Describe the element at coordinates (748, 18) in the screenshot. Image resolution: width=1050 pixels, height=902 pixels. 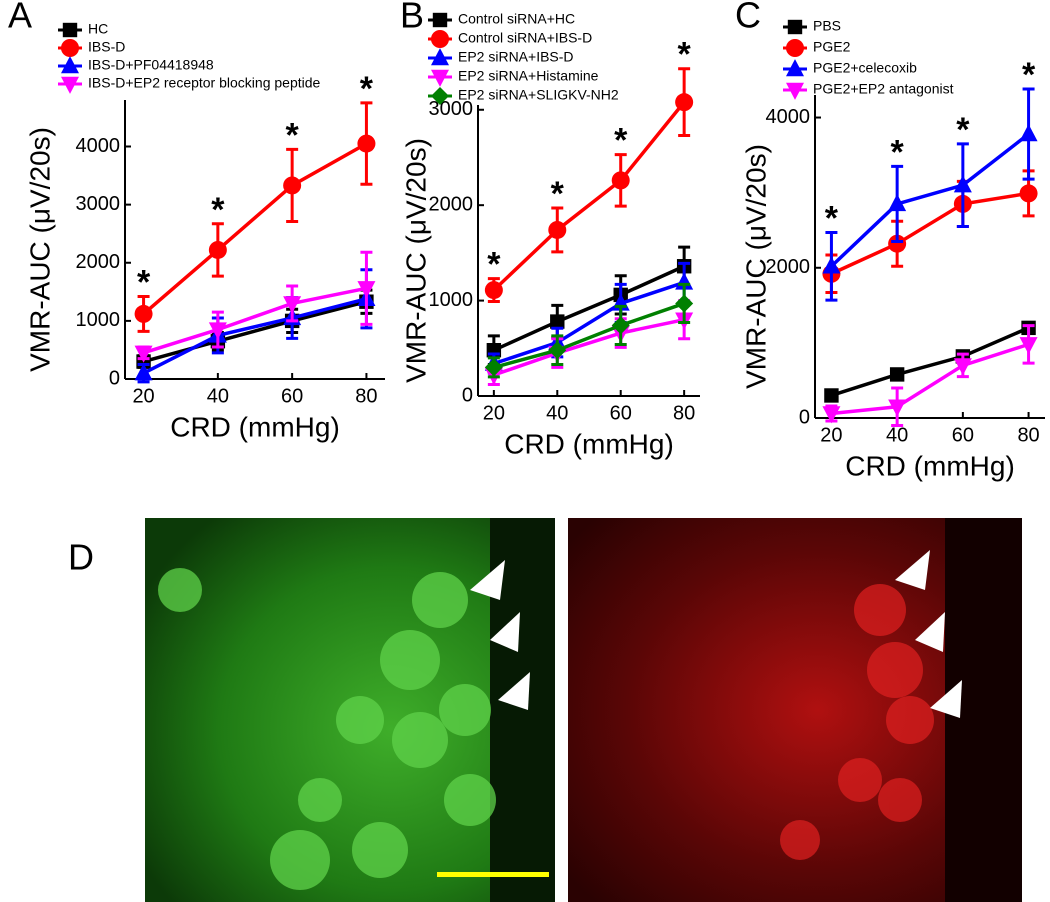
I see `panel-label: C` at that location.